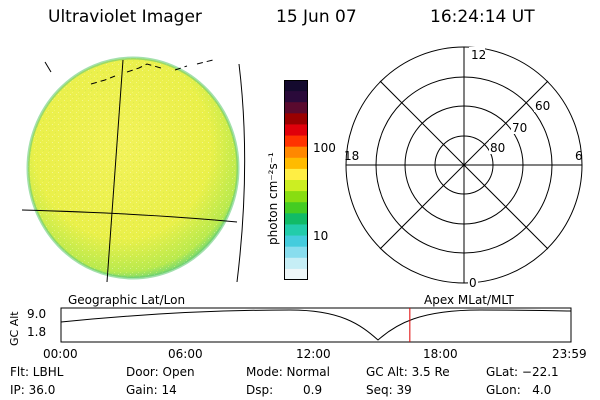 The width and height of the screenshot is (600, 400). I want to click on glat-info: GLat: −22.1, so click(522, 372).